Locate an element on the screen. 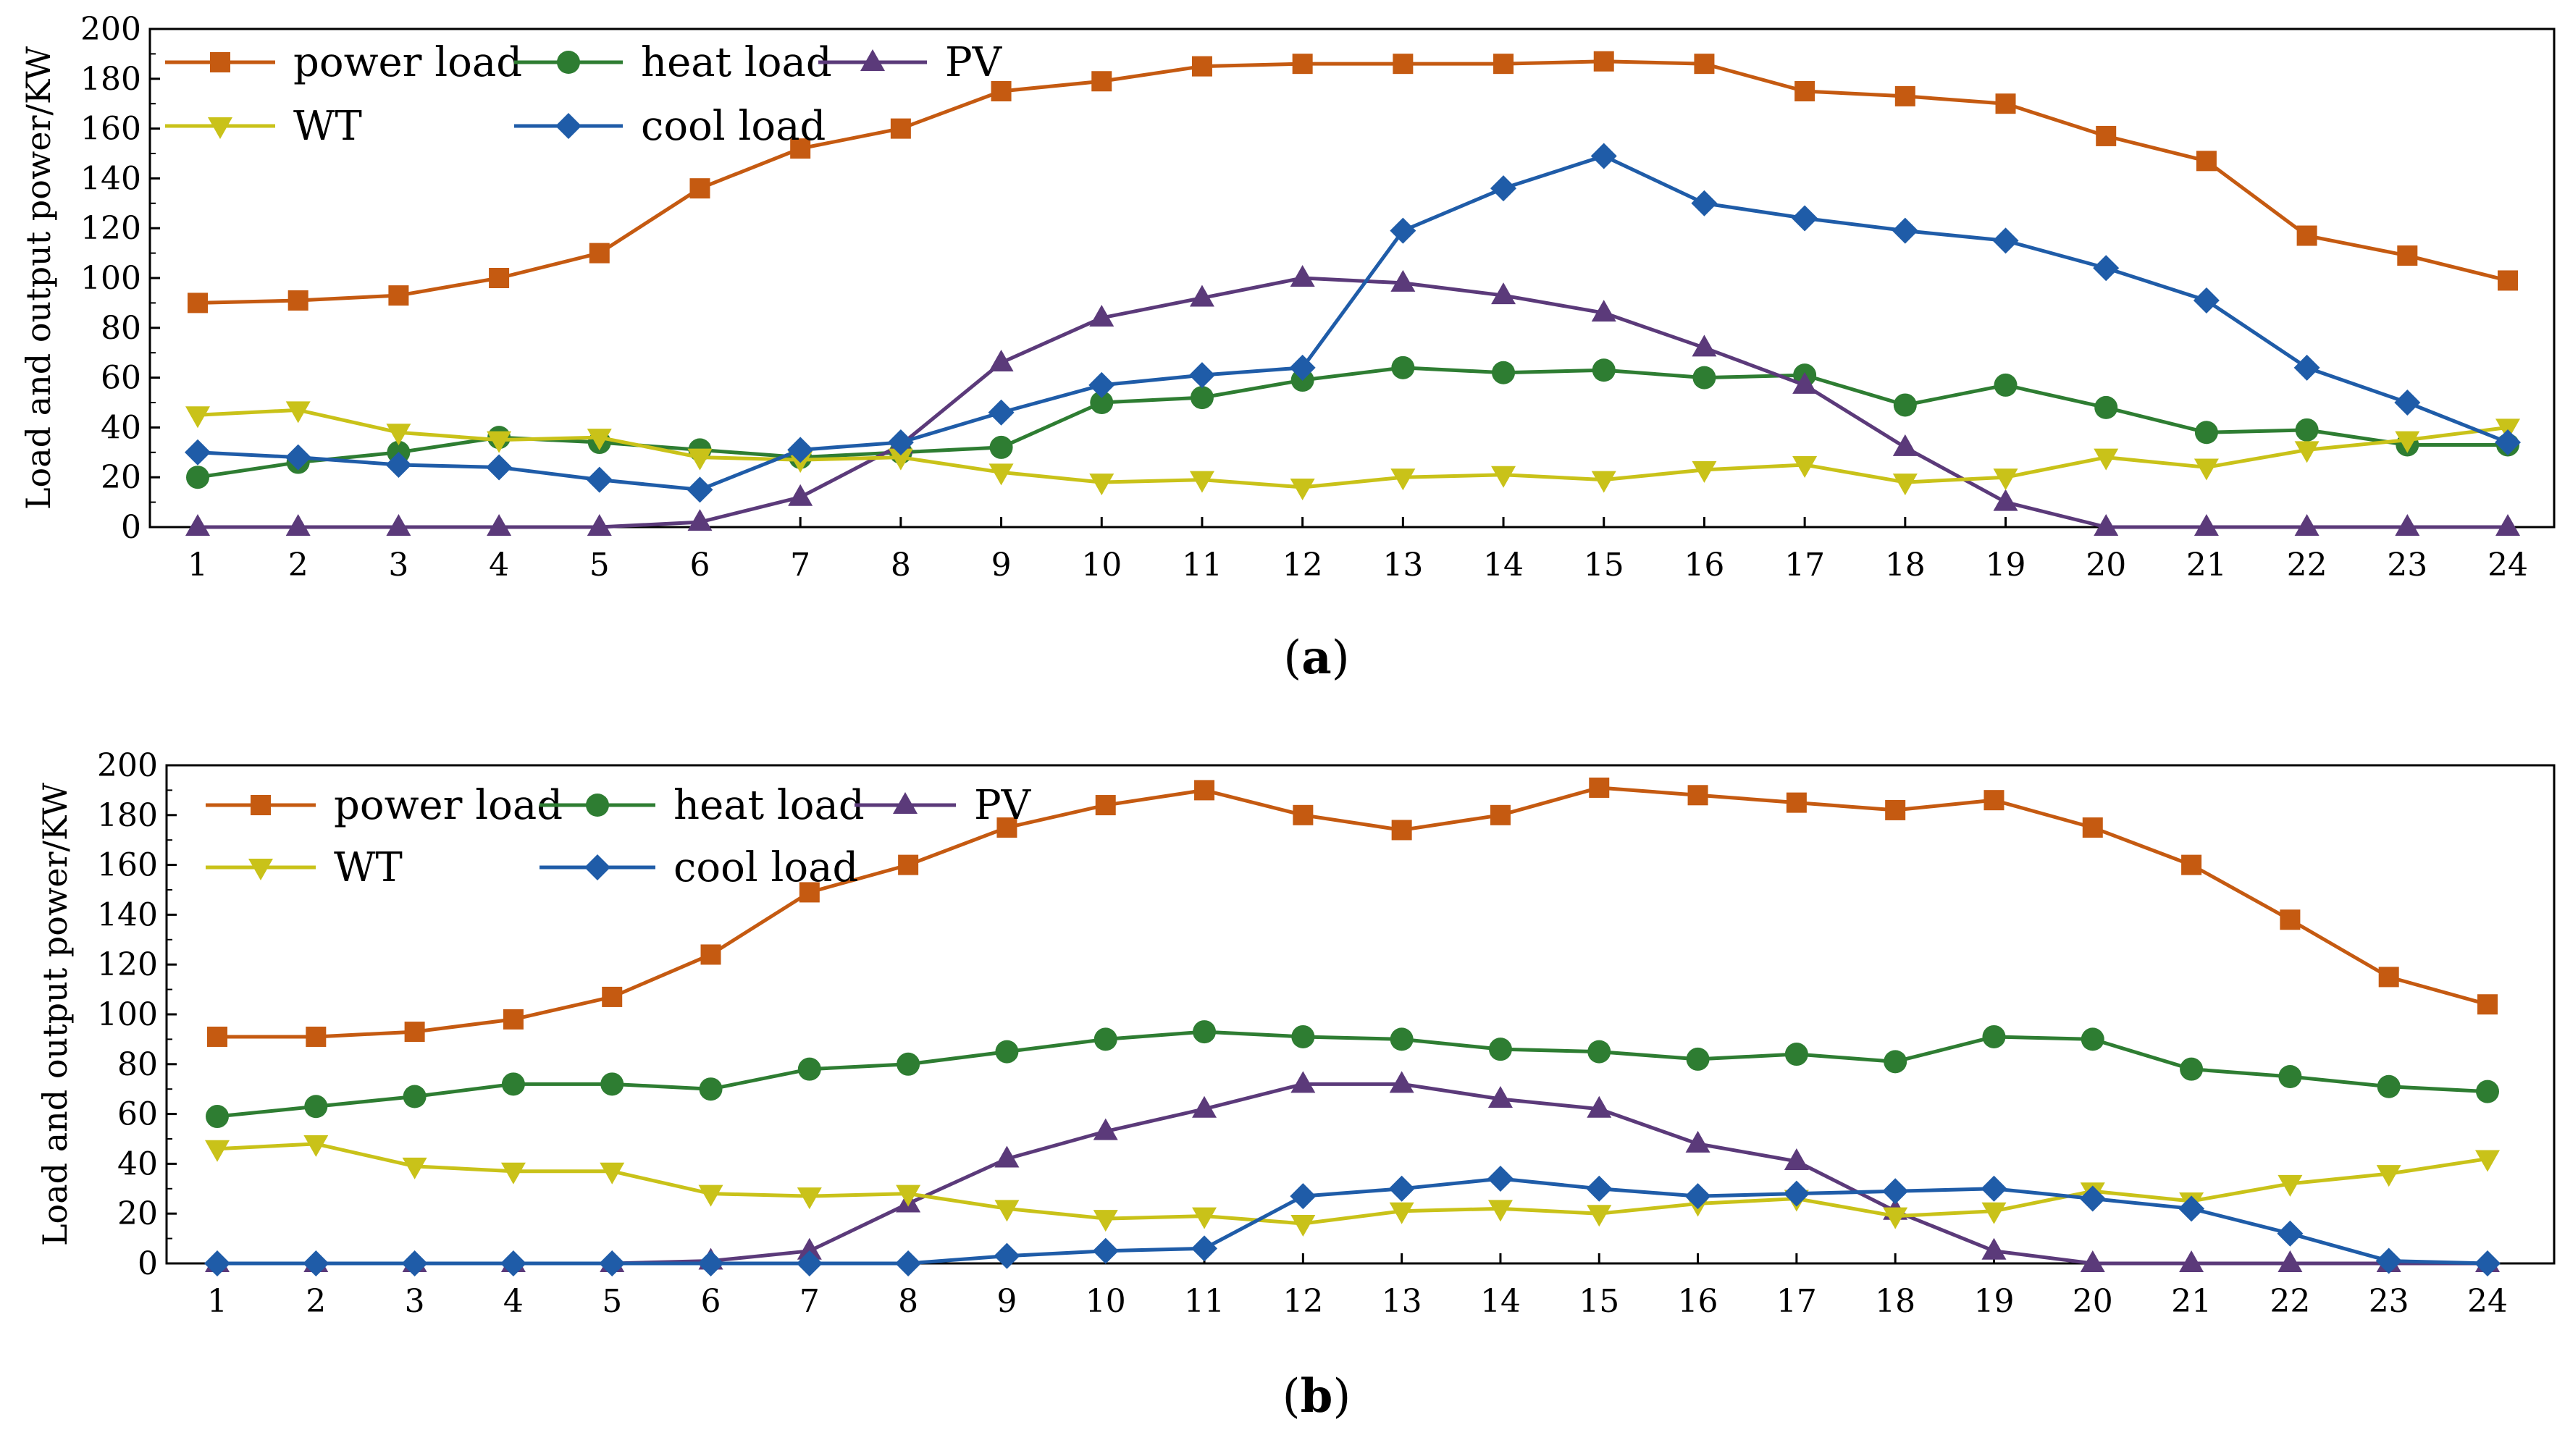 The width and height of the screenshot is (2565, 1456). legend-label: PV is located at coordinates (1003, 806).